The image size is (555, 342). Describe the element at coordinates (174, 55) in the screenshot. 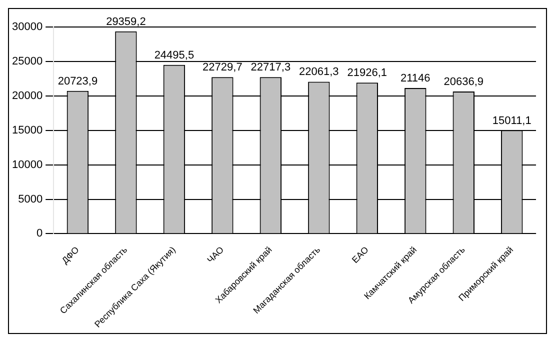

I see `data-label: 24495,5` at that location.